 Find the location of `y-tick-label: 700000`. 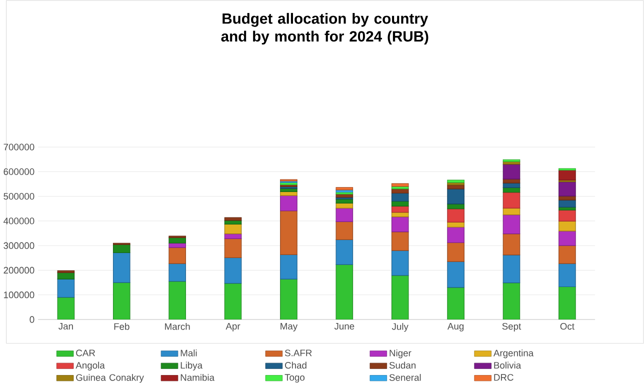

y-tick-label: 700000 is located at coordinates (19, 147).